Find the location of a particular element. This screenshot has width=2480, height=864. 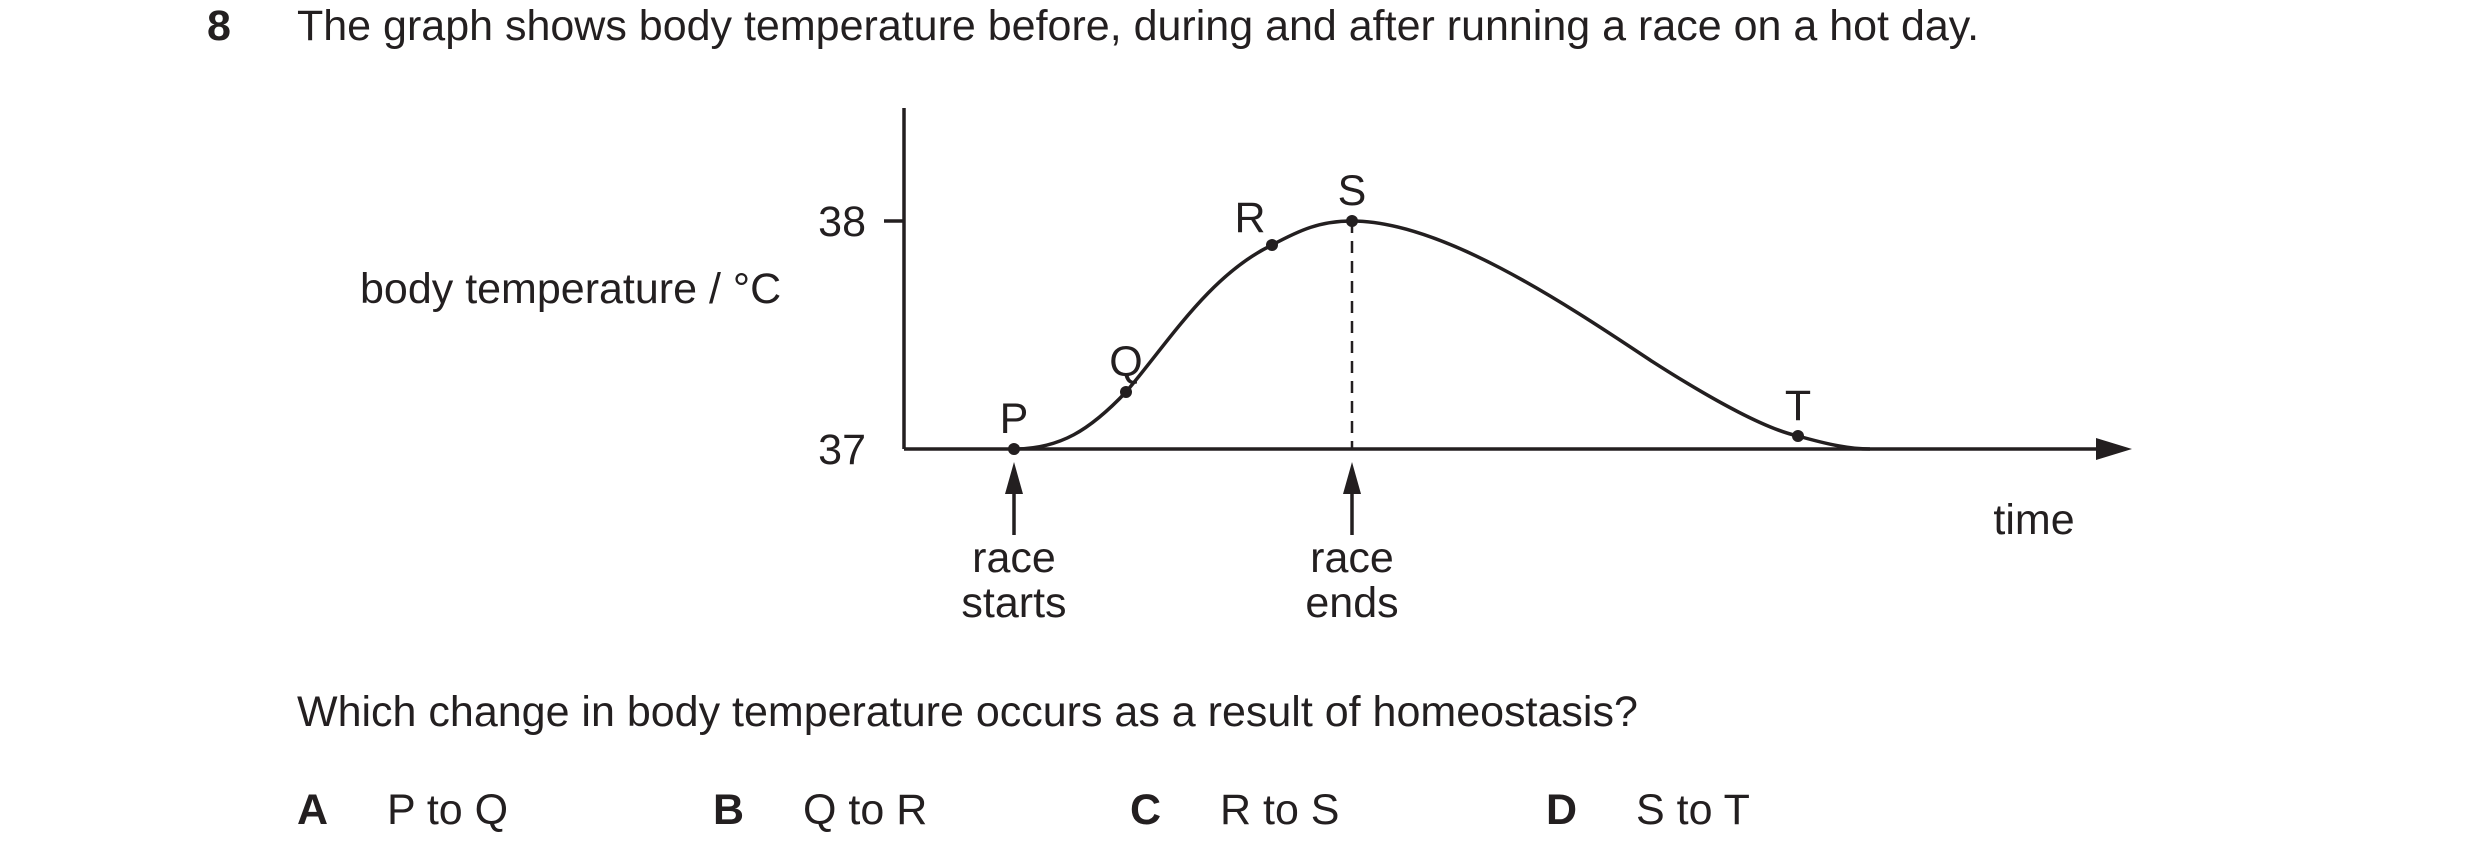

point-r is located at coordinates (1272, 245).